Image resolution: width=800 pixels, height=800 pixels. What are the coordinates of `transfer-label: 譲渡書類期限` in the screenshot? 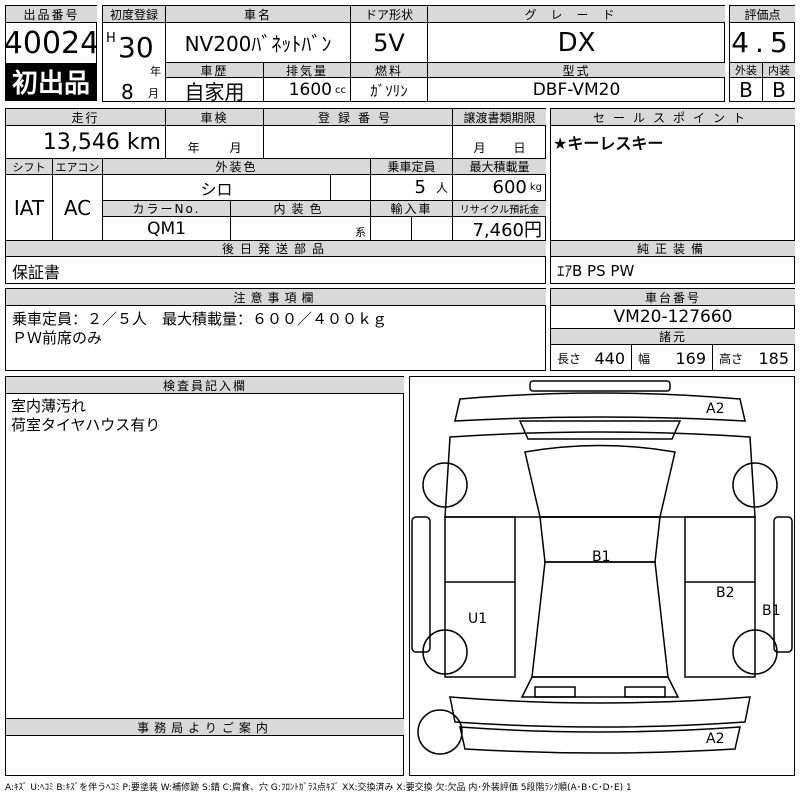 It's located at (499, 117).